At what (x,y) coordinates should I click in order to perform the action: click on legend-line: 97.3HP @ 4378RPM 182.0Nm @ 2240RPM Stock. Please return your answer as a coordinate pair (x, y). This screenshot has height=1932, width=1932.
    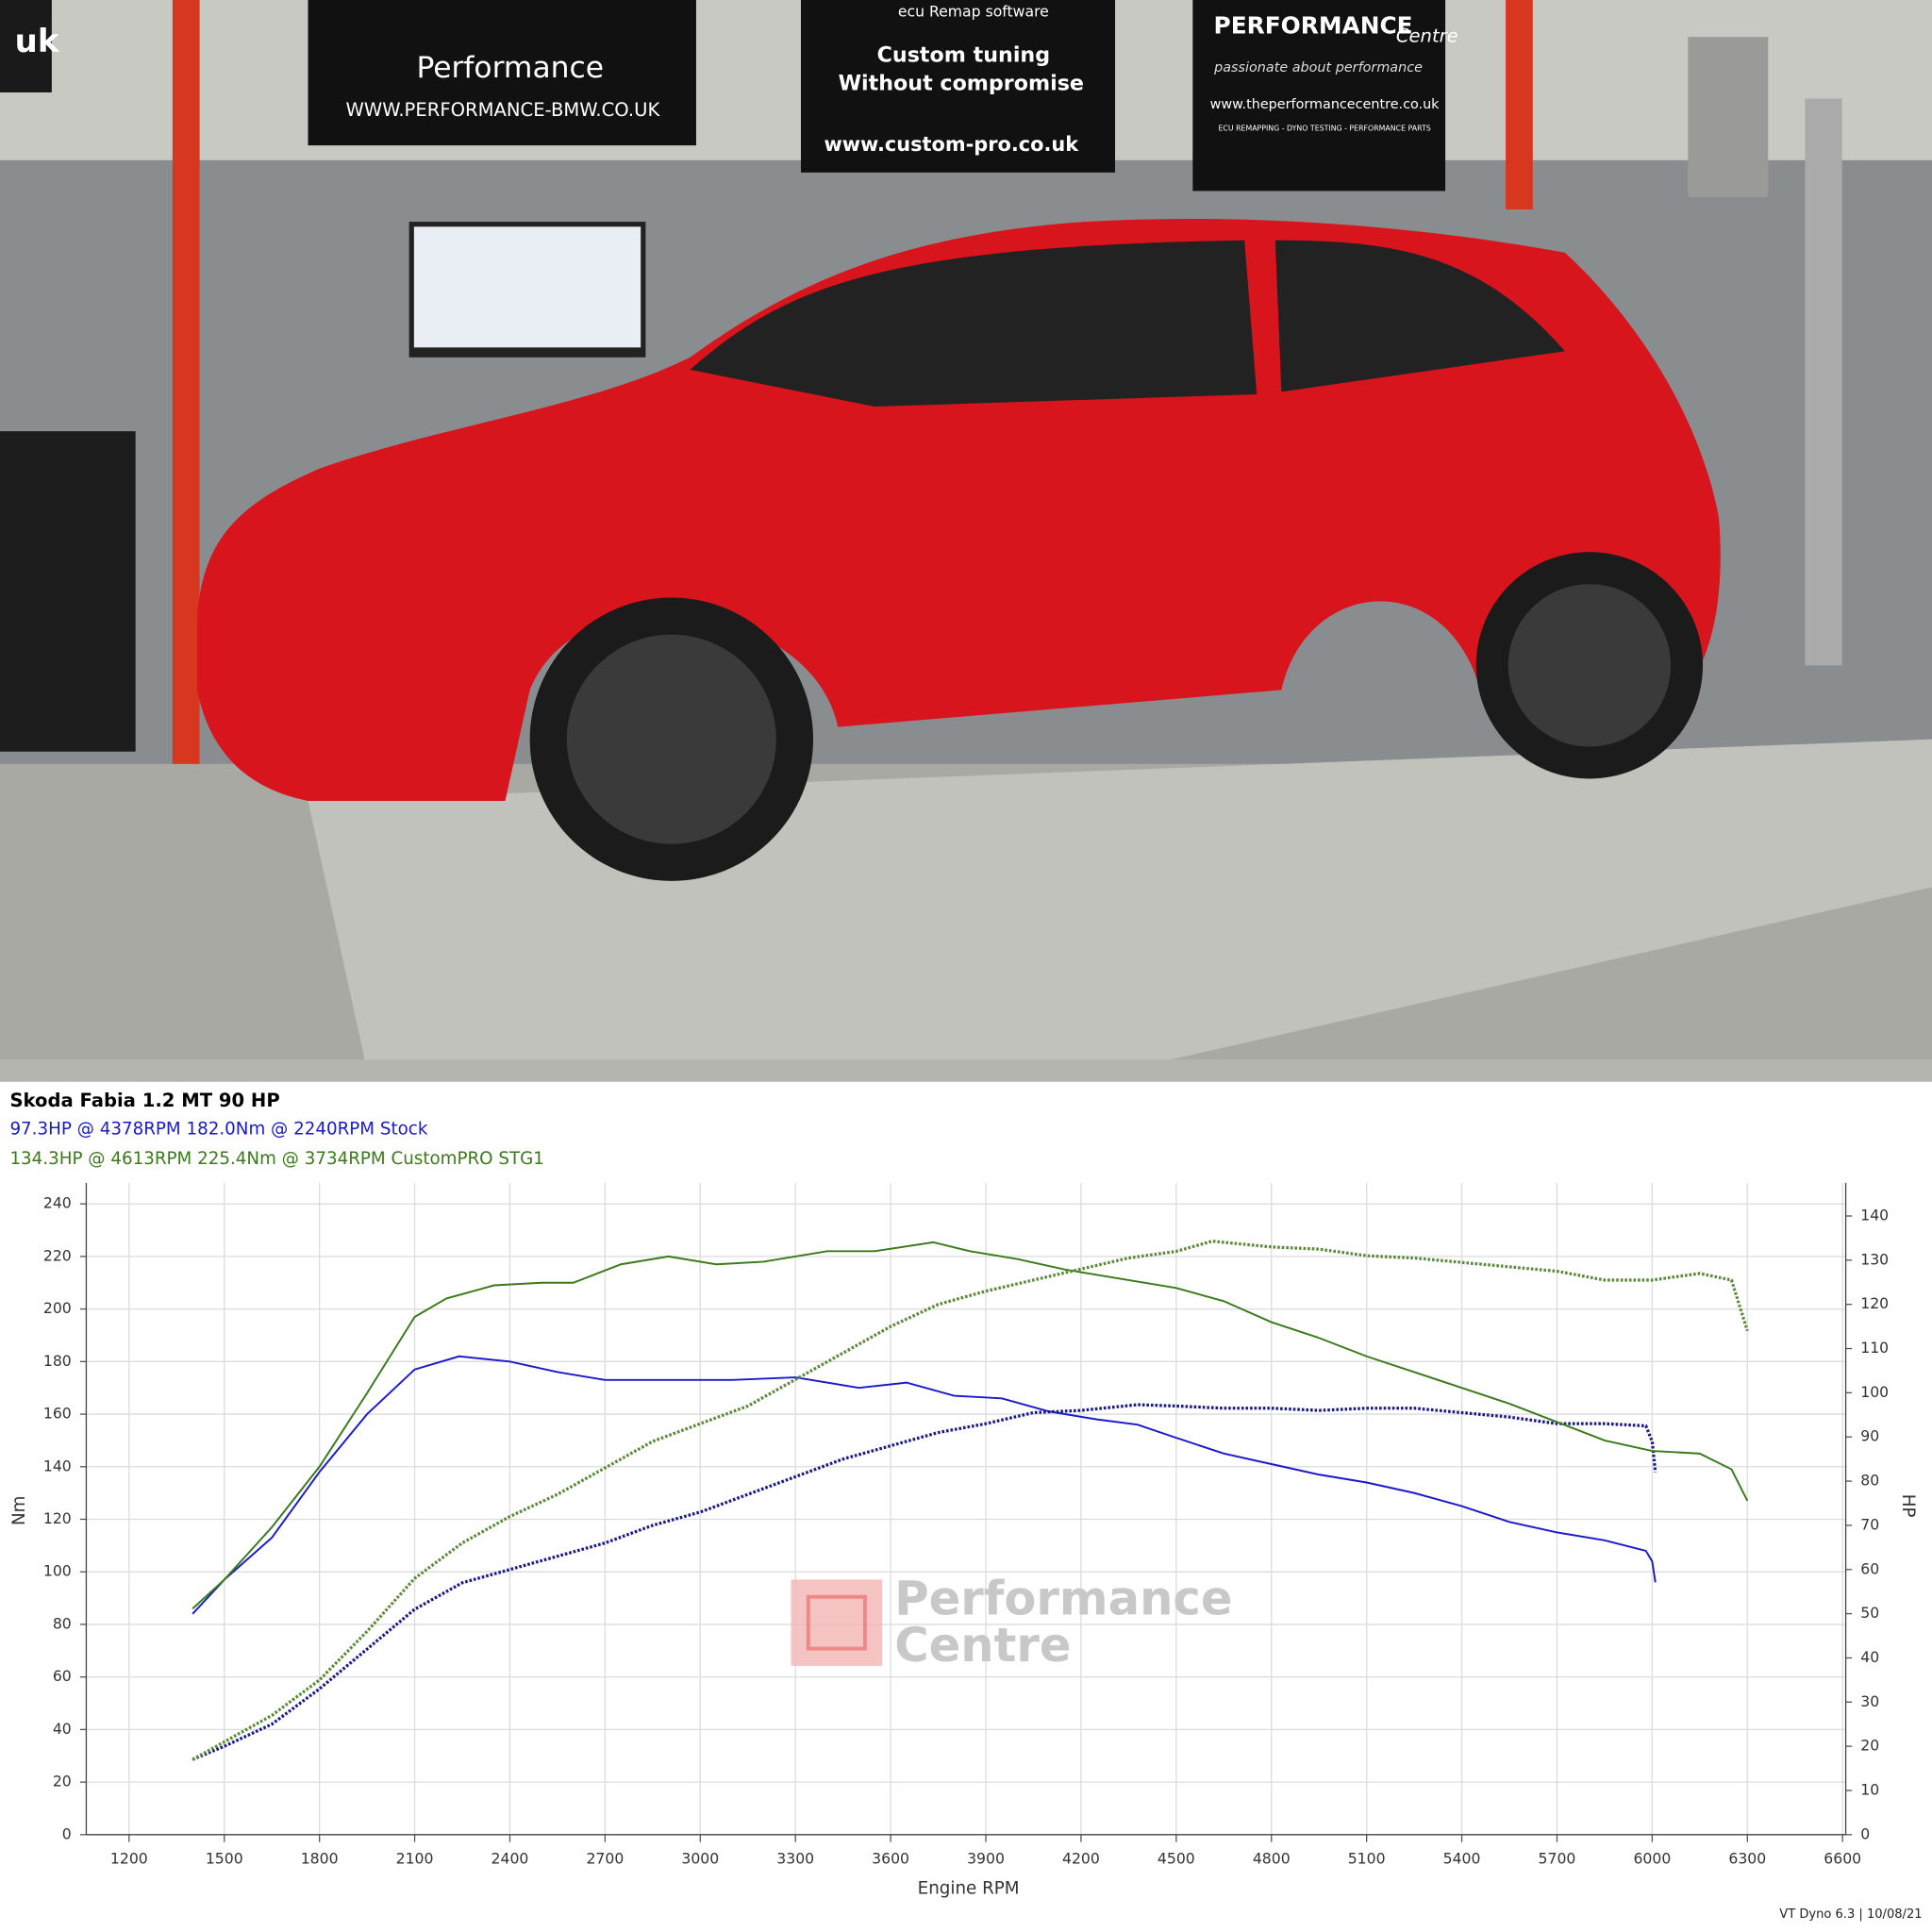
    Looking at the image, I should click on (218, 1130).